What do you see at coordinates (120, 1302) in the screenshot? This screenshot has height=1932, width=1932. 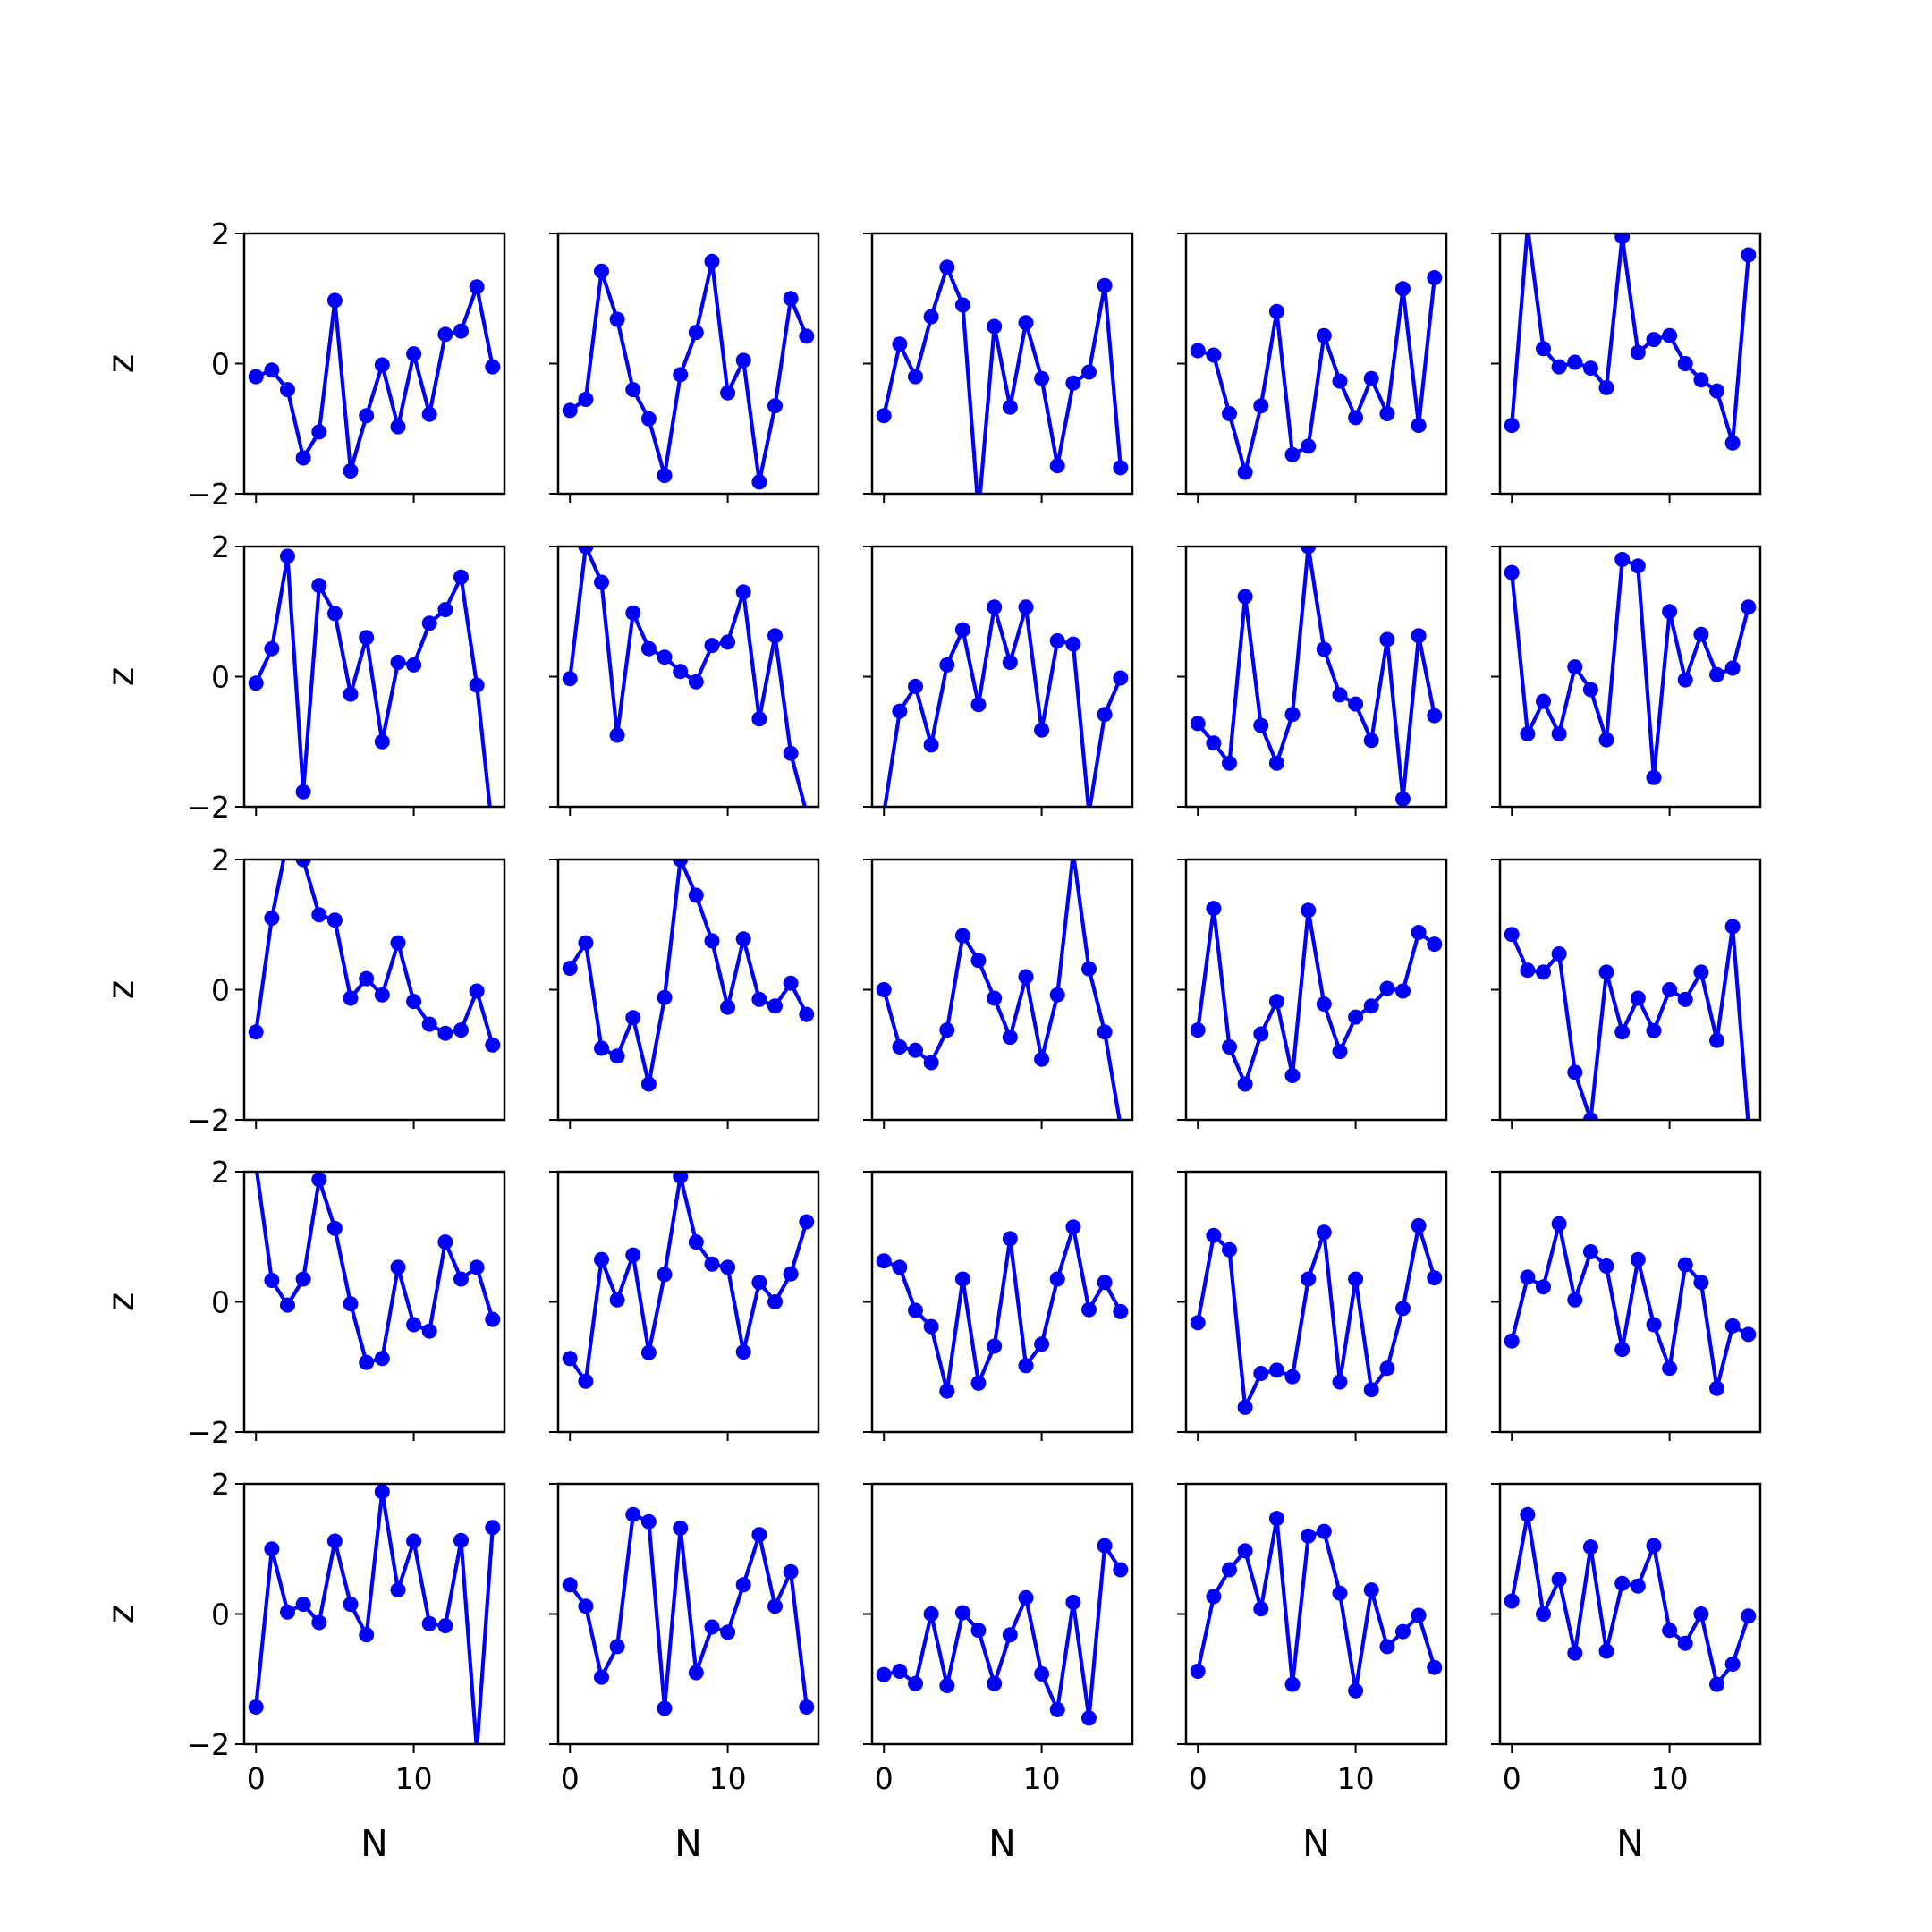 I see `y-axis-label: z` at bounding box center [120, 1302].